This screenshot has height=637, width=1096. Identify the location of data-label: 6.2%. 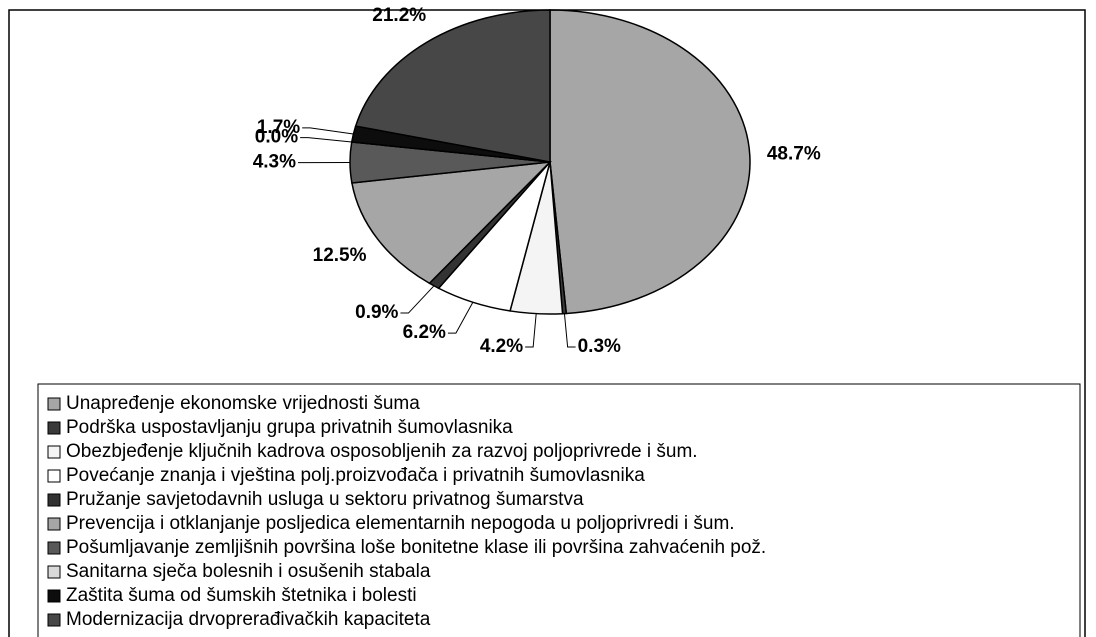
(424, 332).